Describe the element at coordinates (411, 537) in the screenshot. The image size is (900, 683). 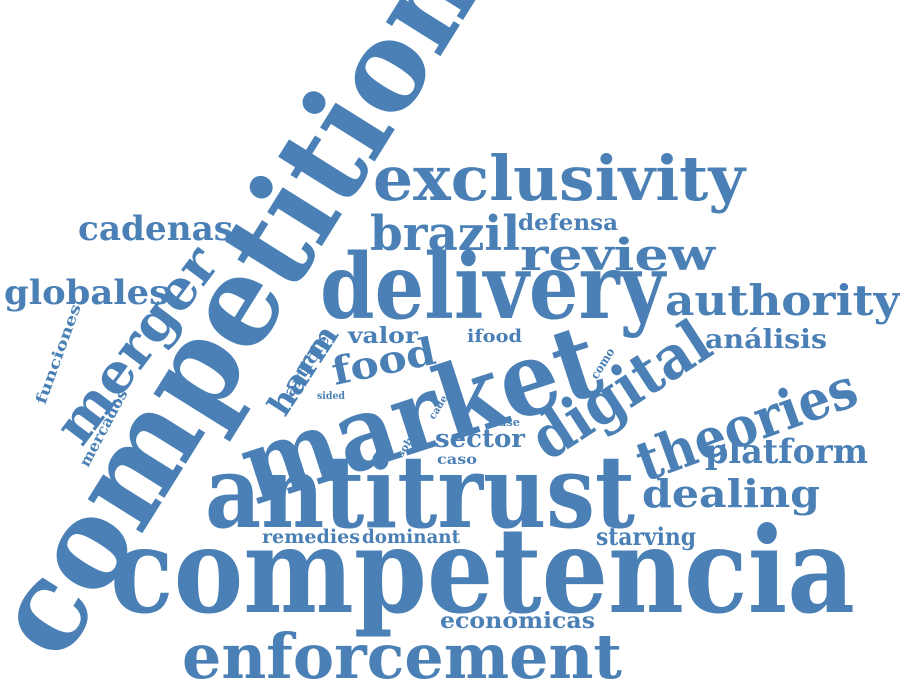
I see `word-dominant: dominant` at that location.